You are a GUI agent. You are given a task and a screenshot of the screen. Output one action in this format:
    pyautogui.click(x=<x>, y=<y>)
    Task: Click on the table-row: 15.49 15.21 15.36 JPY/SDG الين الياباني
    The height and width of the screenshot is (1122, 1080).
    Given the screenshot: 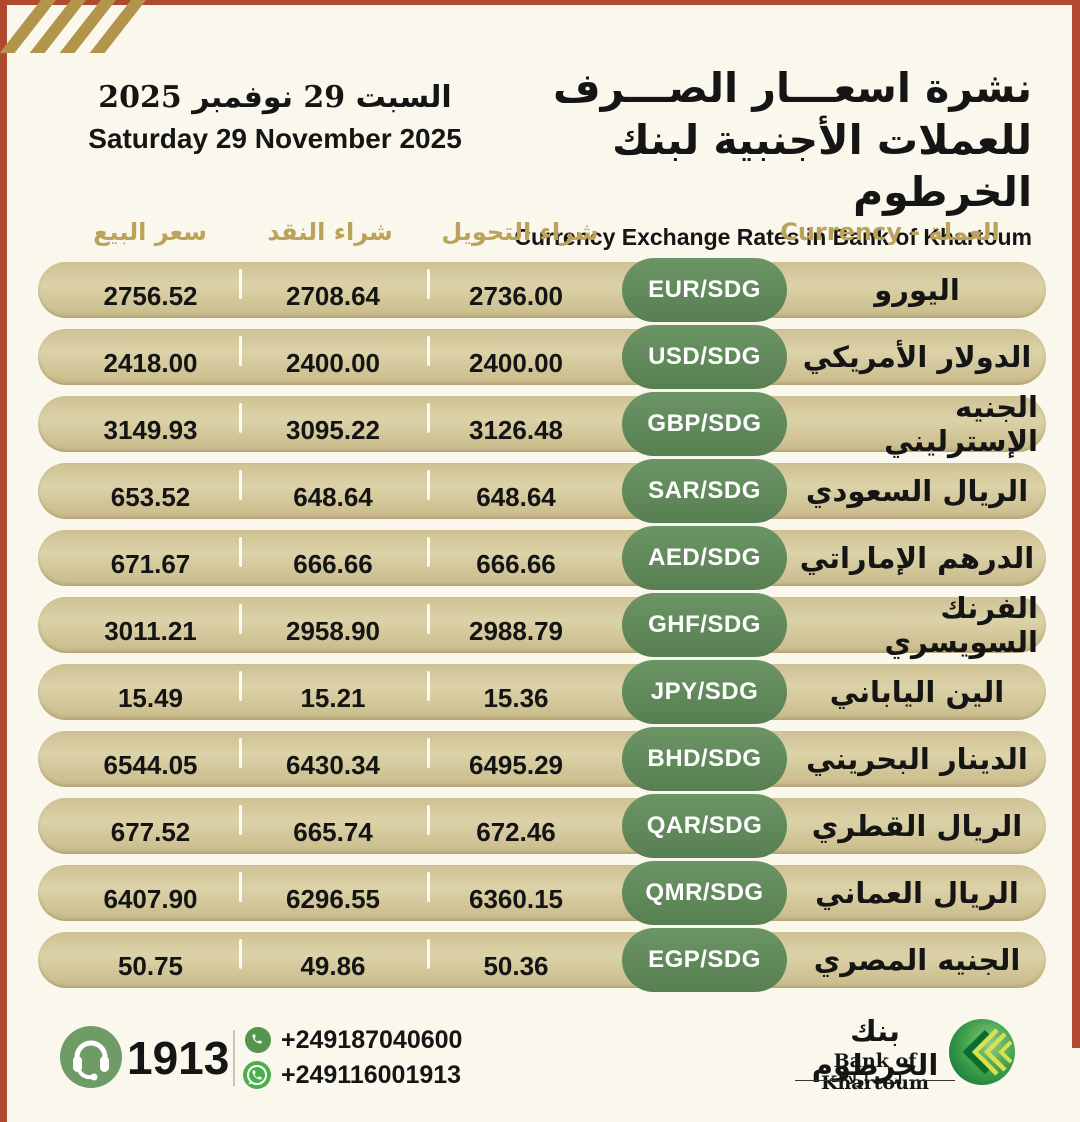 What is the action you would take?
    pyautogui.click(x=542, y=692)
    